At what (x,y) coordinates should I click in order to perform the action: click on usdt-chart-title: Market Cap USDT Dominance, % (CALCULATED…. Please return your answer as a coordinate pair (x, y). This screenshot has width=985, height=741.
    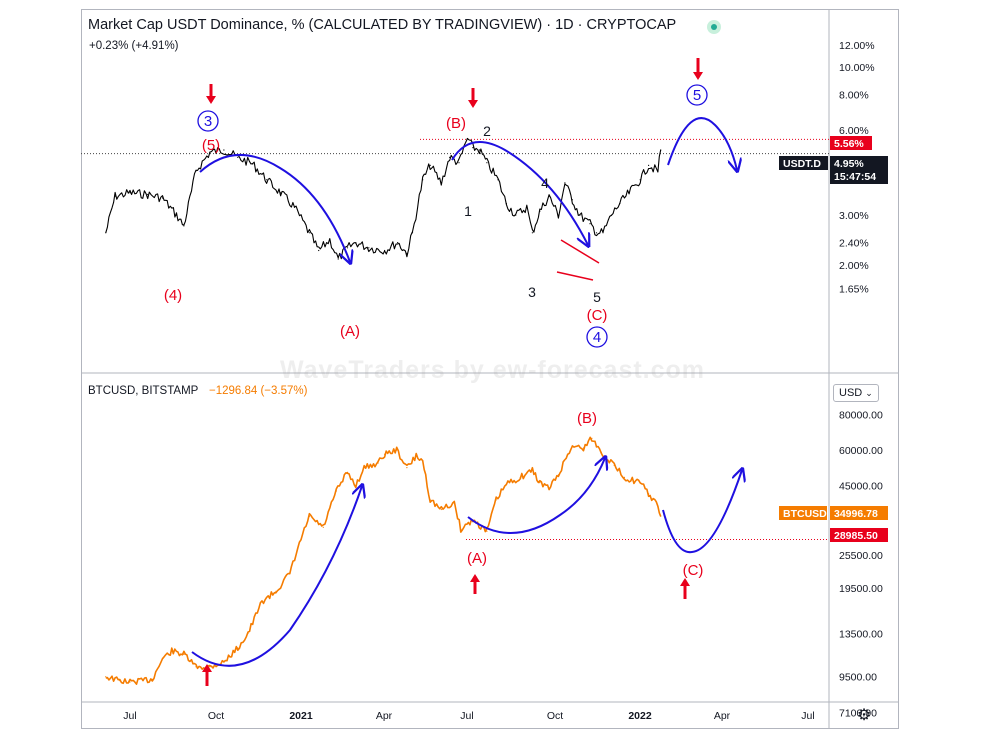
    Looking at the image, I should click on (382, 25).